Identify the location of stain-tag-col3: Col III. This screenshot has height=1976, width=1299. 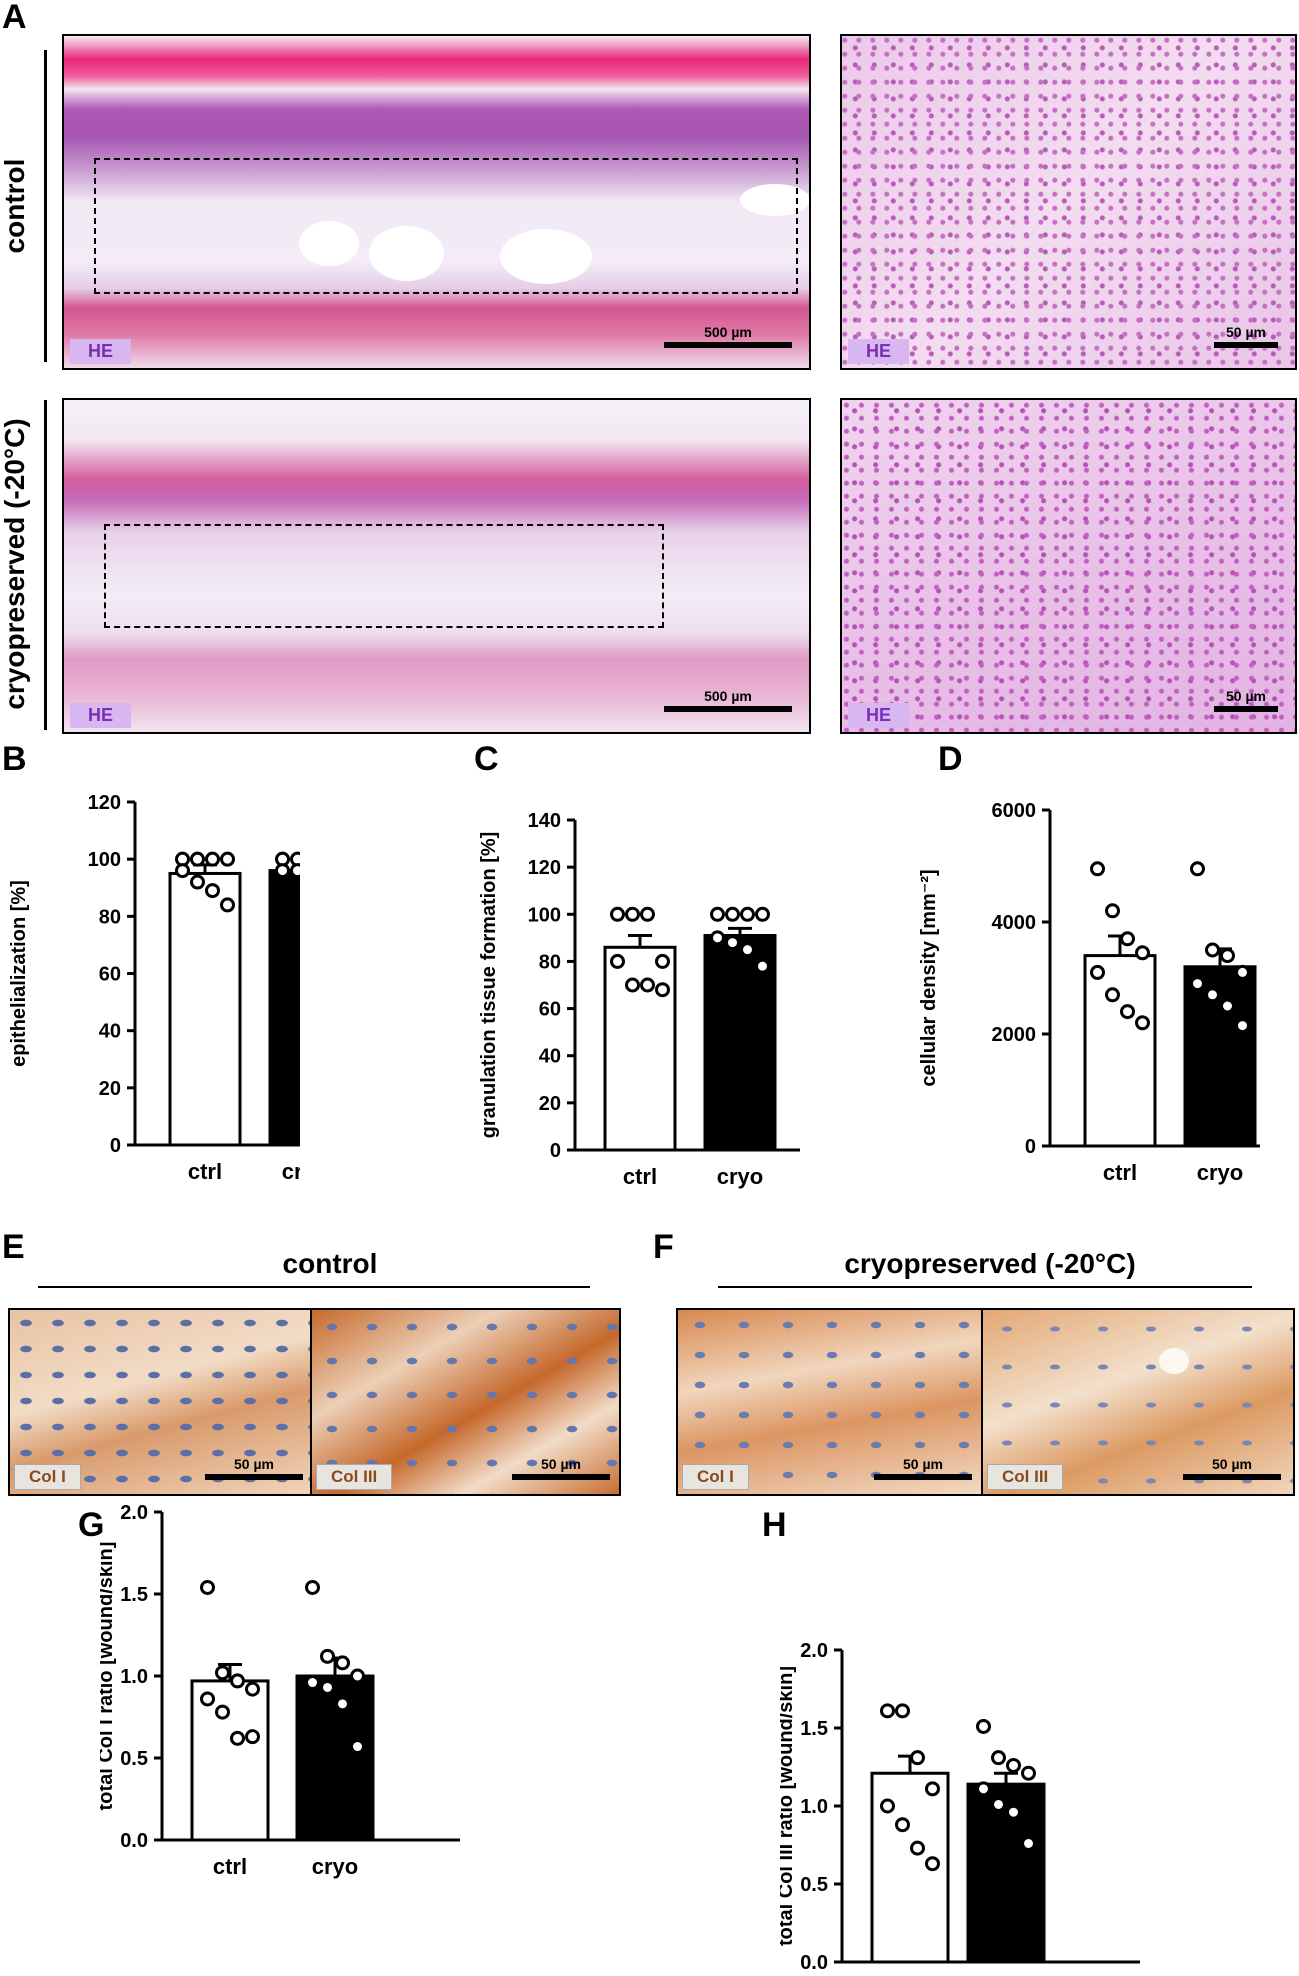
(354, 1477).